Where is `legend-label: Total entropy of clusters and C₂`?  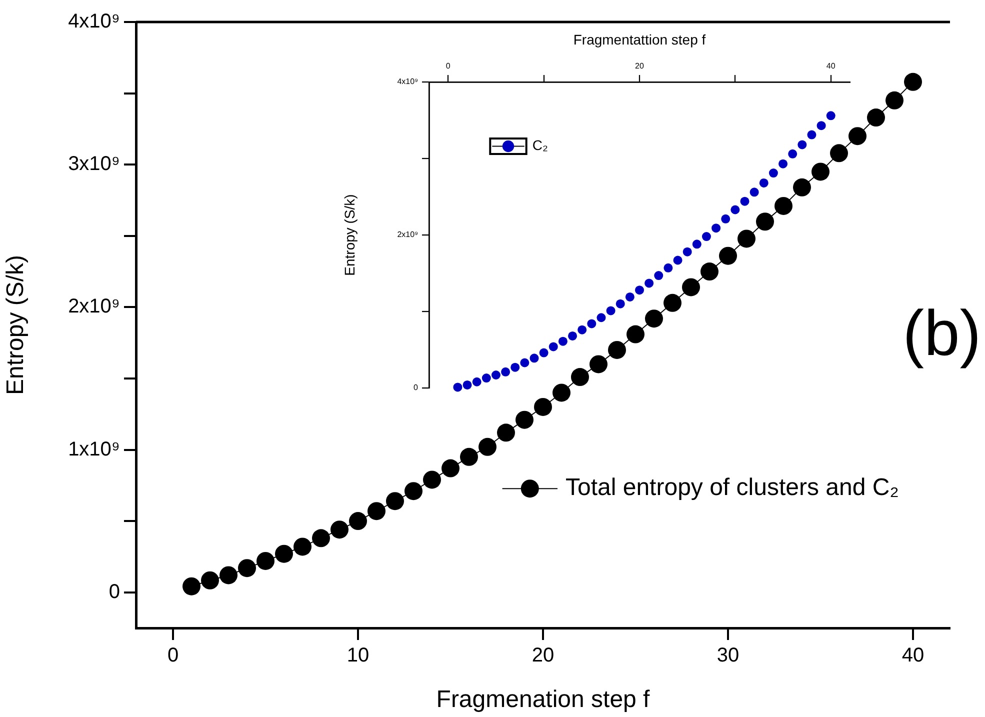 legend-label: Total entropy of clusters and C₂ is located at coordinates (732, 488).